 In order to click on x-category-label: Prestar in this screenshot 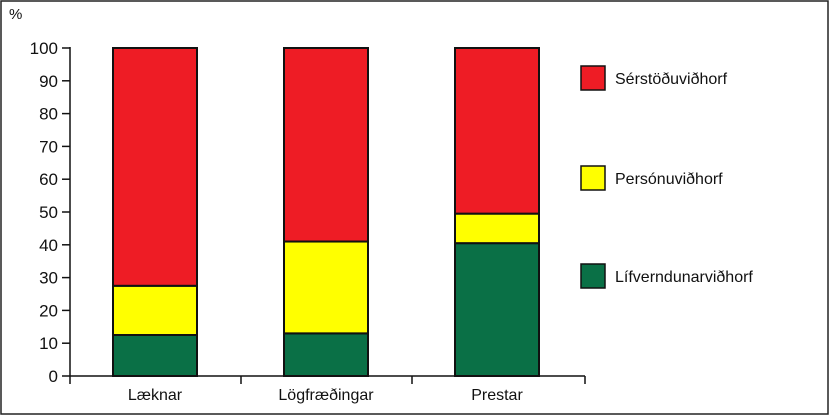, I will do `click(497, 395)`.